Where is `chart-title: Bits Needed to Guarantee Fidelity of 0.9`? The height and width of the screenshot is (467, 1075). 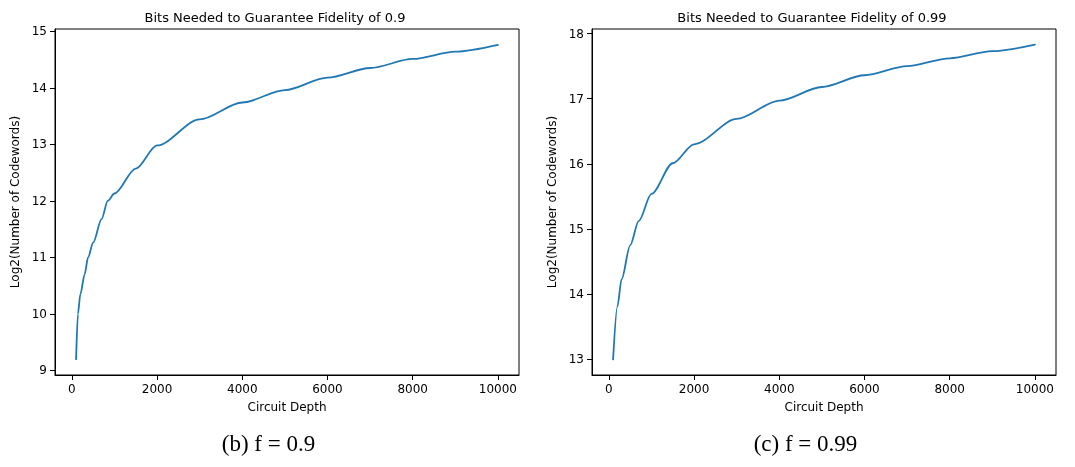
chart-title: Bits Needed to Guarantee Fidelity of 0.9 is located at coordinates (275, 17).